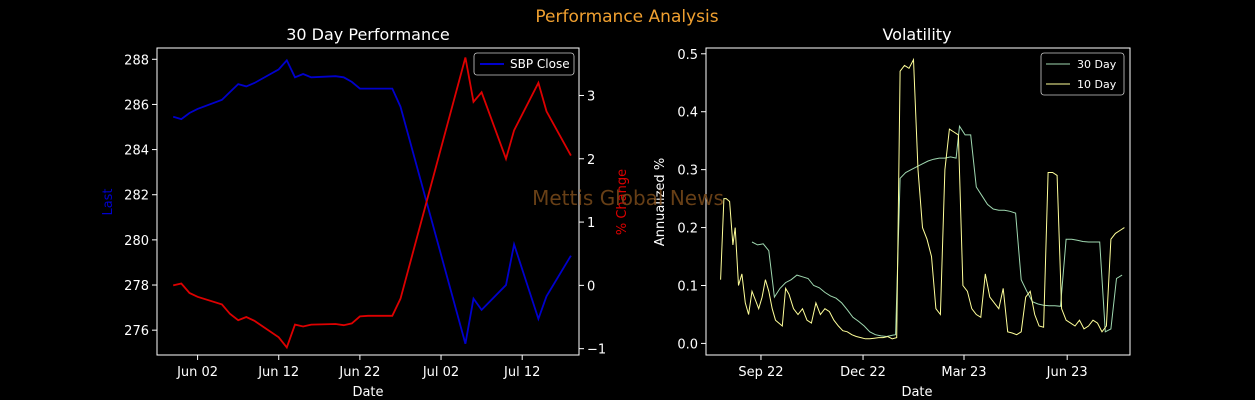 The width and height of the screenshot is (1255, 400). Describe the element at coordinates (596, 350) in the screenshot. I see `y2-tick-label: −1` at that location.